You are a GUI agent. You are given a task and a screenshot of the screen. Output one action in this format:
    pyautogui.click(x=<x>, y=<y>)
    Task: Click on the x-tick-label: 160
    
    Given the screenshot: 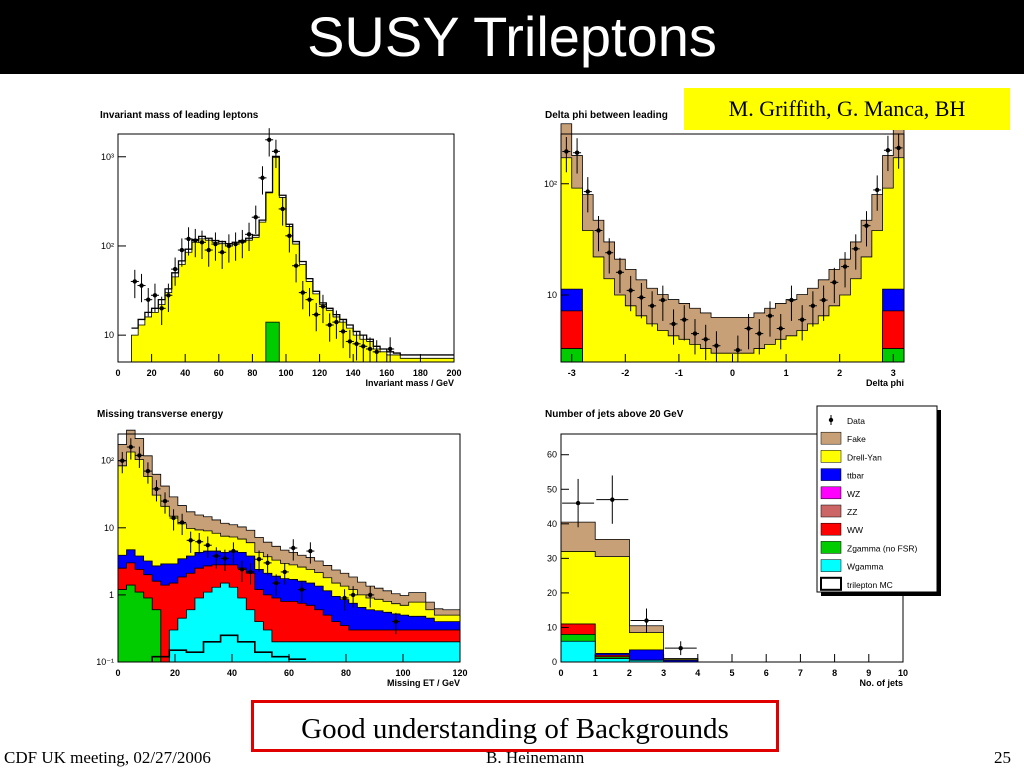 What is the action you would take?
    pyautogui.click(x=386, y=373)
    